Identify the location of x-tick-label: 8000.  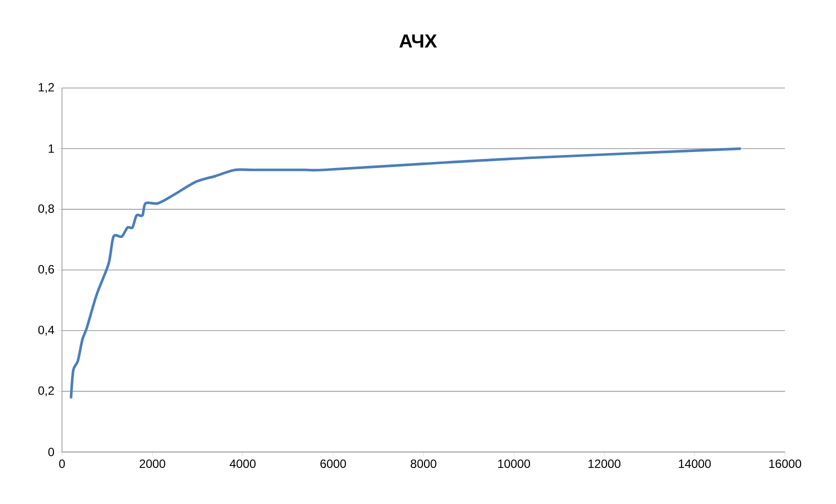
(423, 464).